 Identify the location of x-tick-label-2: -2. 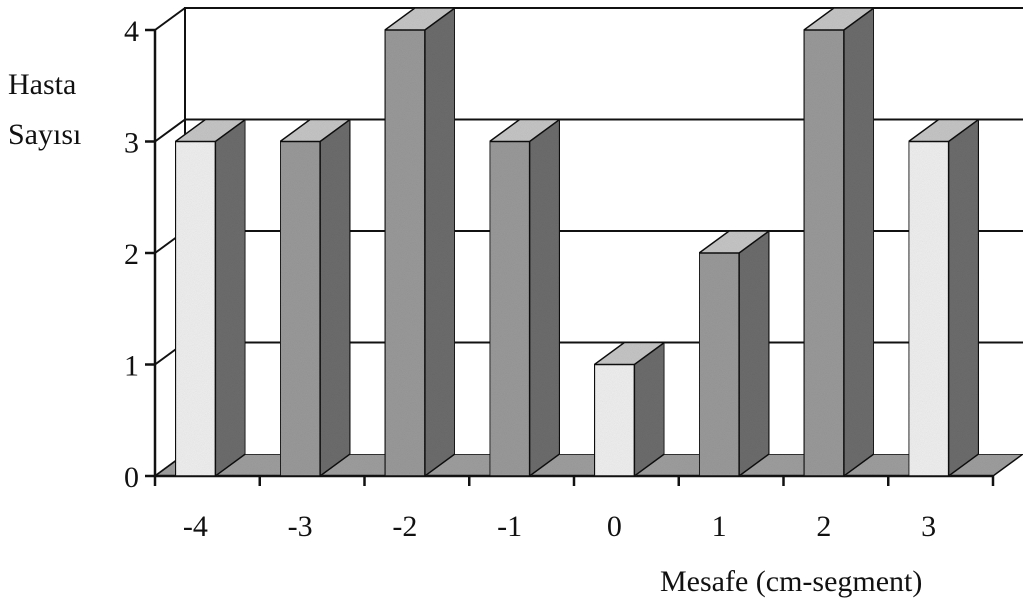
(404, 526).